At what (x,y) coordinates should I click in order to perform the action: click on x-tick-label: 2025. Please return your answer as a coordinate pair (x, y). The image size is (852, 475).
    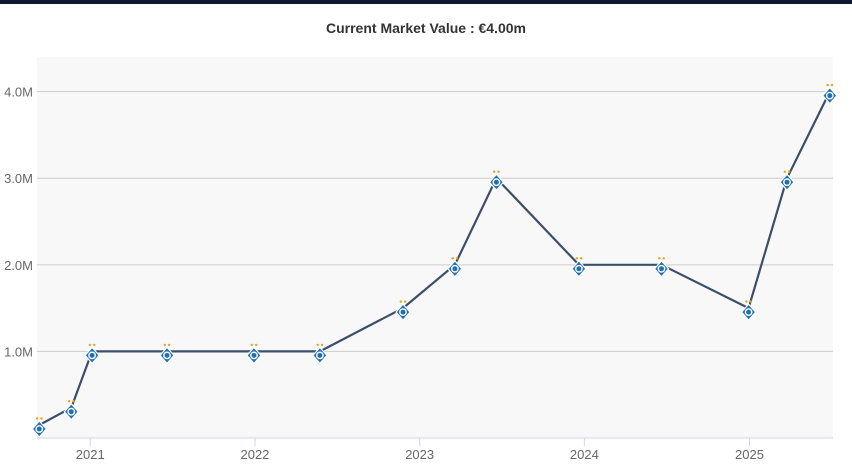
    Looking at the image, I should click on (749, 454).